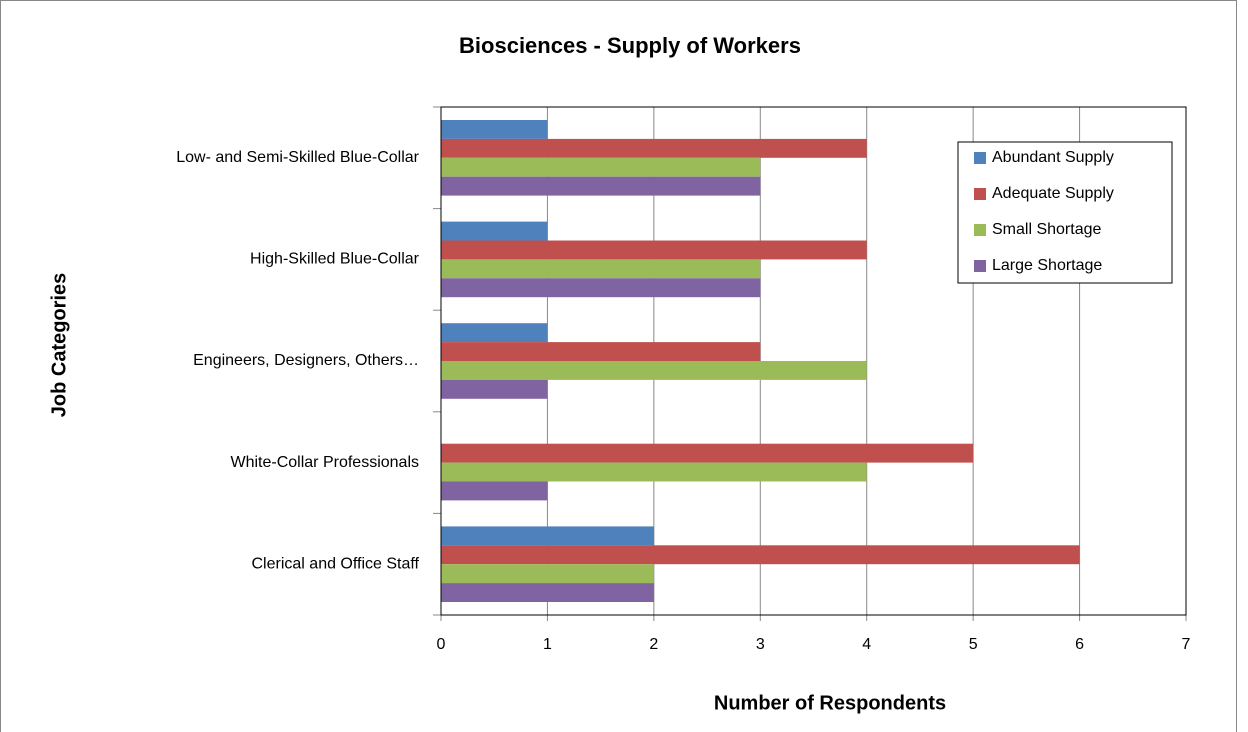  Describe the element at coordinates (1046, 229) in the screenshot. I see `legend-label: Small Shortage` at that location.